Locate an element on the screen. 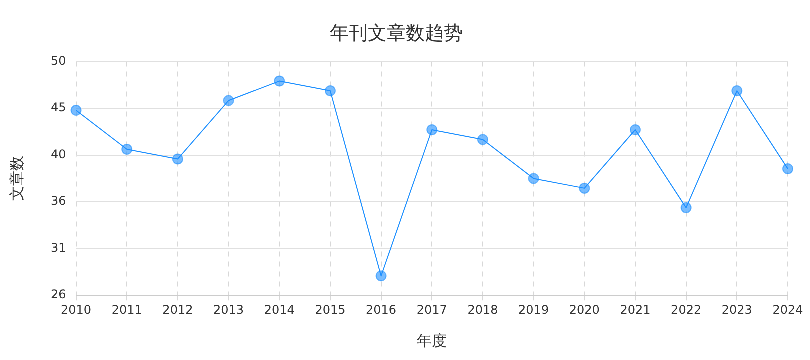 The height and width of the screenshot is (360, 810). y-tick-label: 40 is located at coordinates (58, 154).